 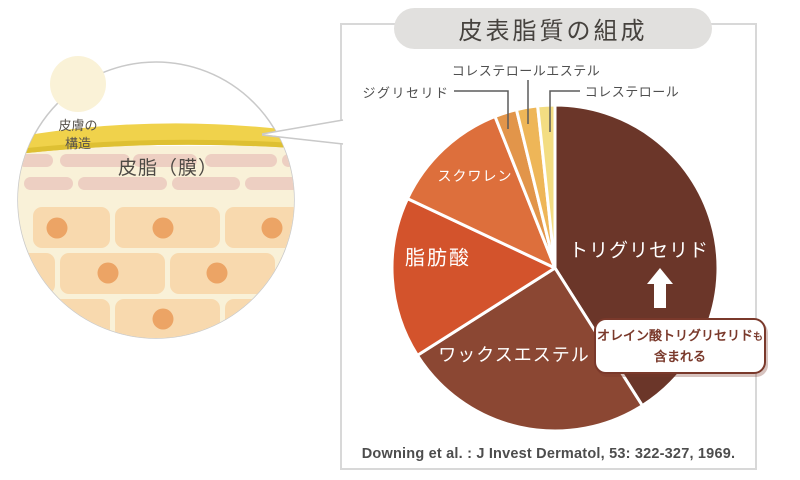 What do you see at coordinates (78, 84) in the screenshot?
I see `skin-structure-badge-circle` at bounding box center [78, 84].